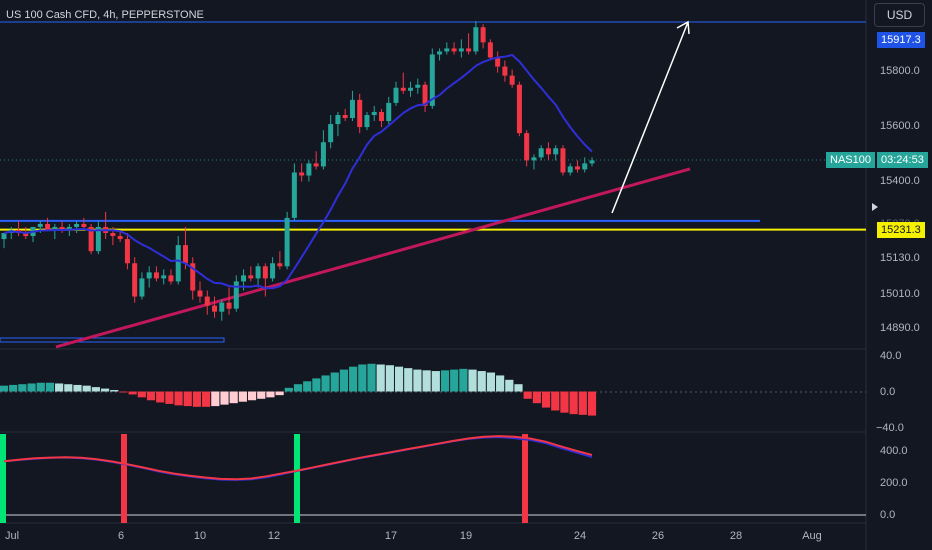  What do you see at coordinates (658, 536) in the screenshot?
I see `time-axis-label: 26` at bounding box center [658, 536].